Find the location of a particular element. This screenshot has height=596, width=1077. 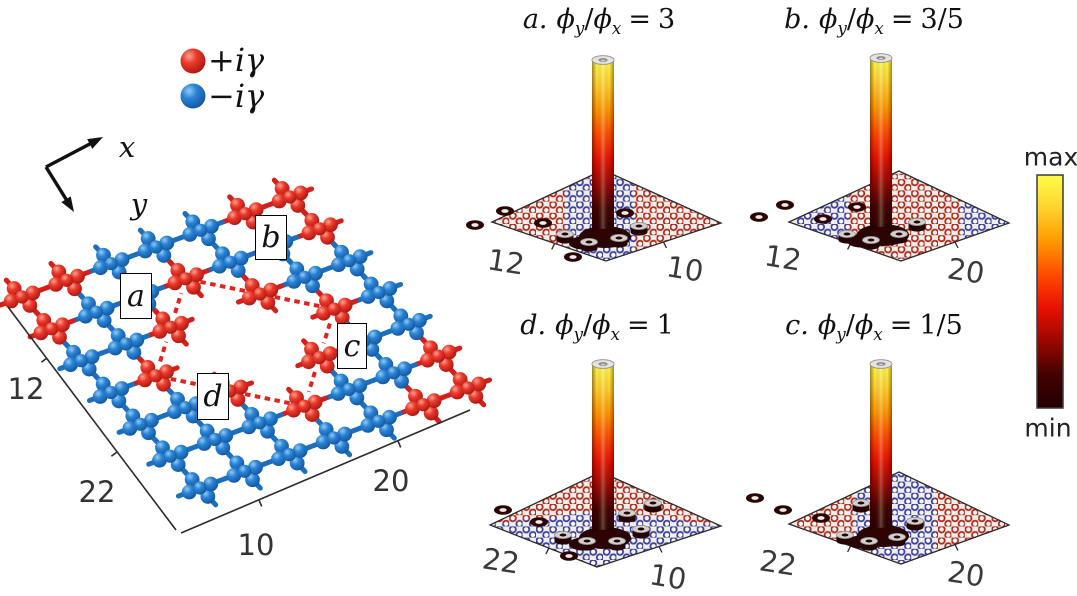

panel-a-title: a. ϕy/ϕx = 3 is located at coordinates (599, 21).